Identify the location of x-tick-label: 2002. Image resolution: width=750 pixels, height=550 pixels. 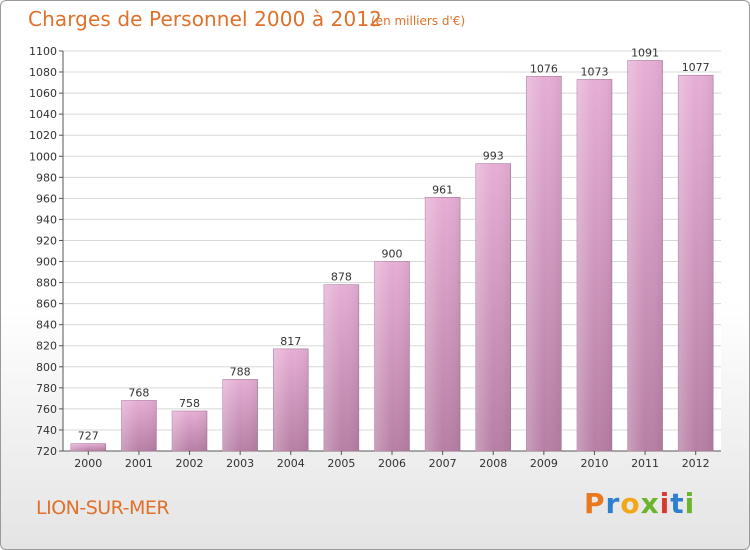
(190, 463).